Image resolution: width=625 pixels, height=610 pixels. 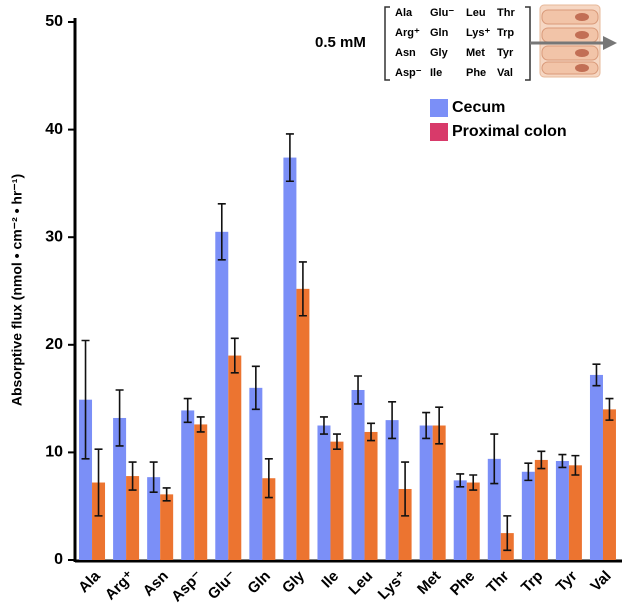 I want to click on inset-label: Phe, so click(x=476, y=73).